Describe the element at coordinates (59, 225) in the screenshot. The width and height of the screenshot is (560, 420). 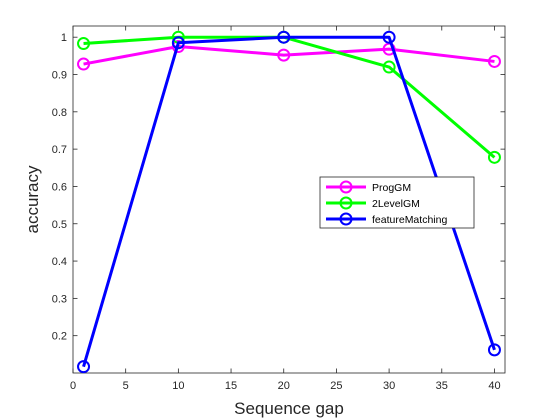
I see `y-tick-label: 0.5` at that location.